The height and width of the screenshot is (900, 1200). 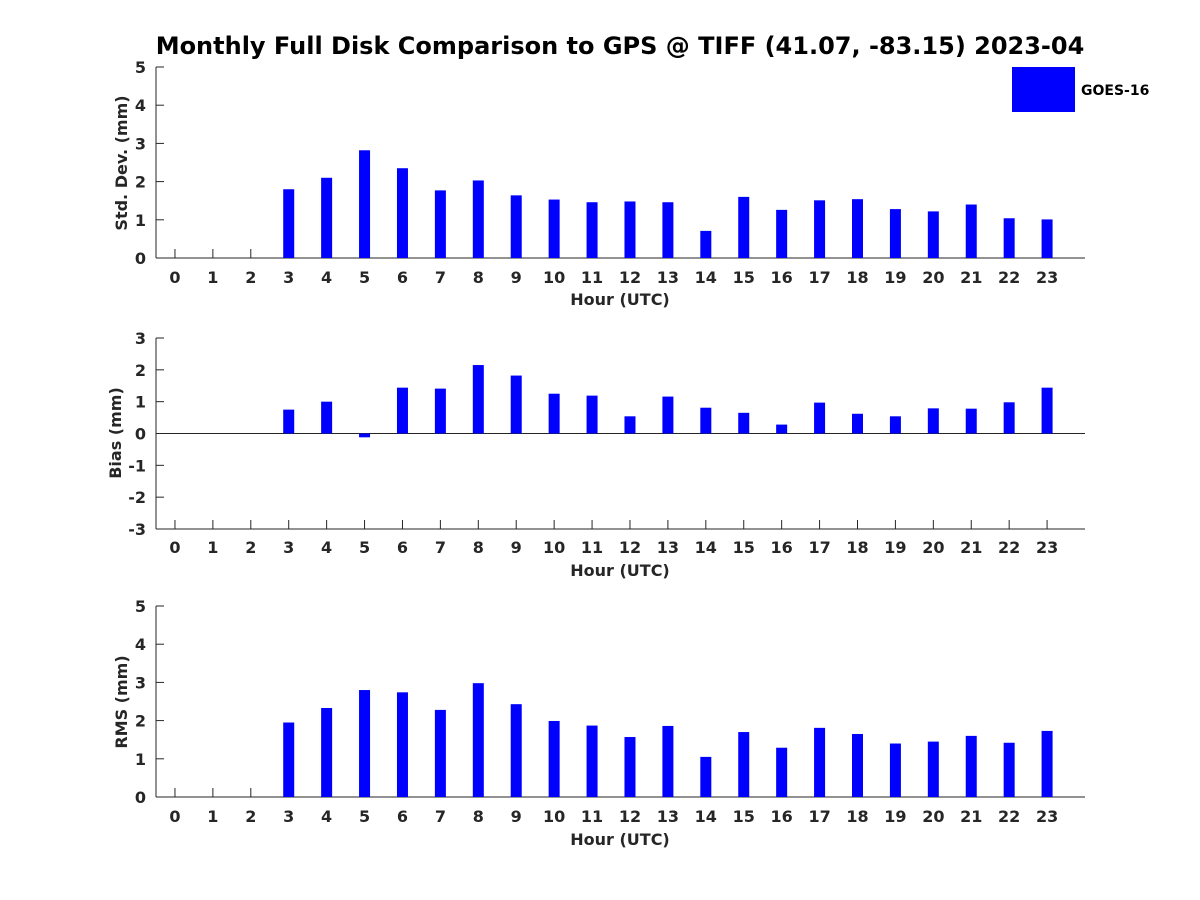 I want to click on rms-xtick-label: 8, so click(x=478, y=816).